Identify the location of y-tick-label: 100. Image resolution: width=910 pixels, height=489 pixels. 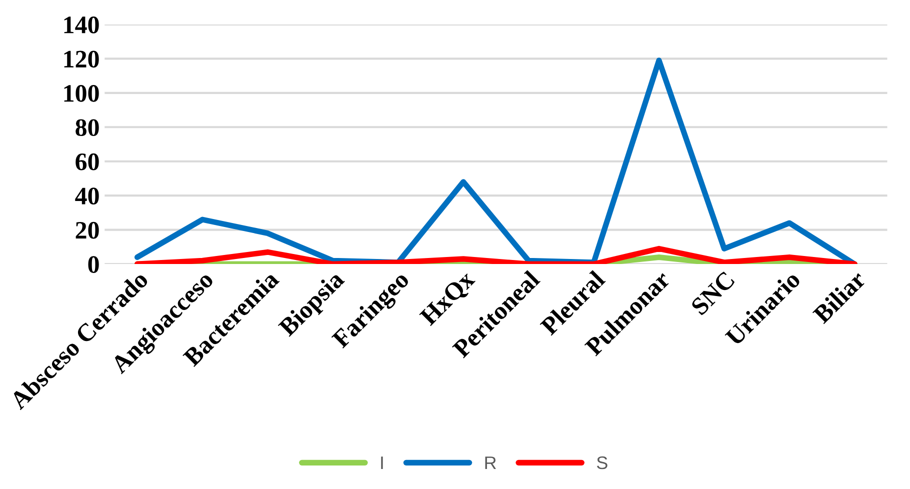
(81, 93).